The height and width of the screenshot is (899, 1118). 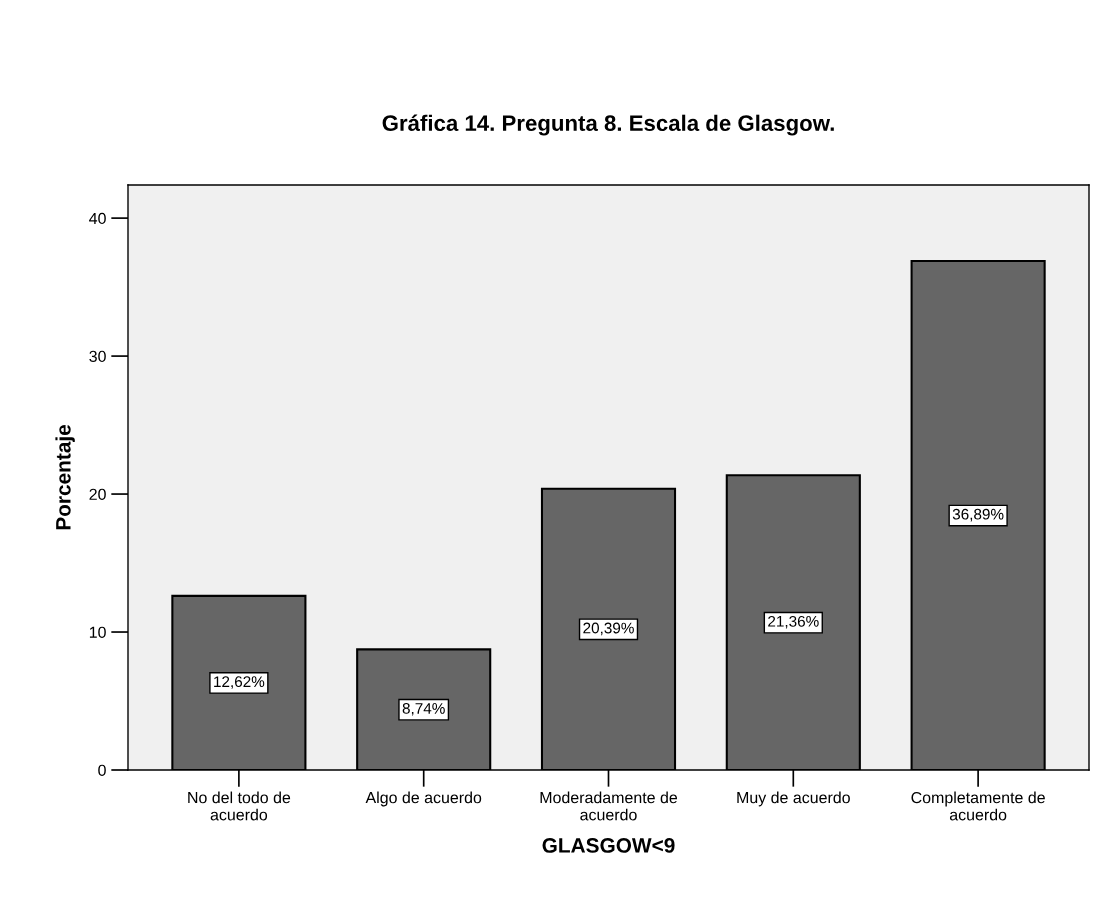 I want to click on y-tick-label: 10, so click(x=97, y=632).